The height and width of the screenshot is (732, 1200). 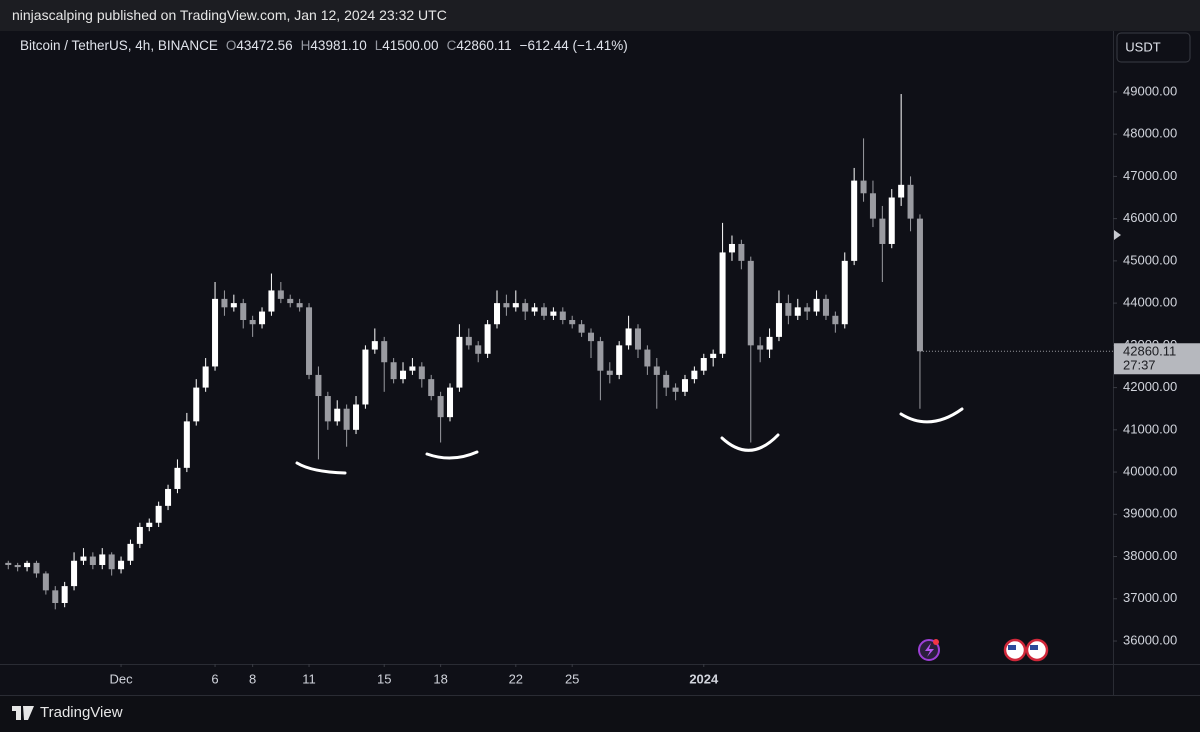 I want to click on open-value: 43472.56, so click(x=264, y=45).